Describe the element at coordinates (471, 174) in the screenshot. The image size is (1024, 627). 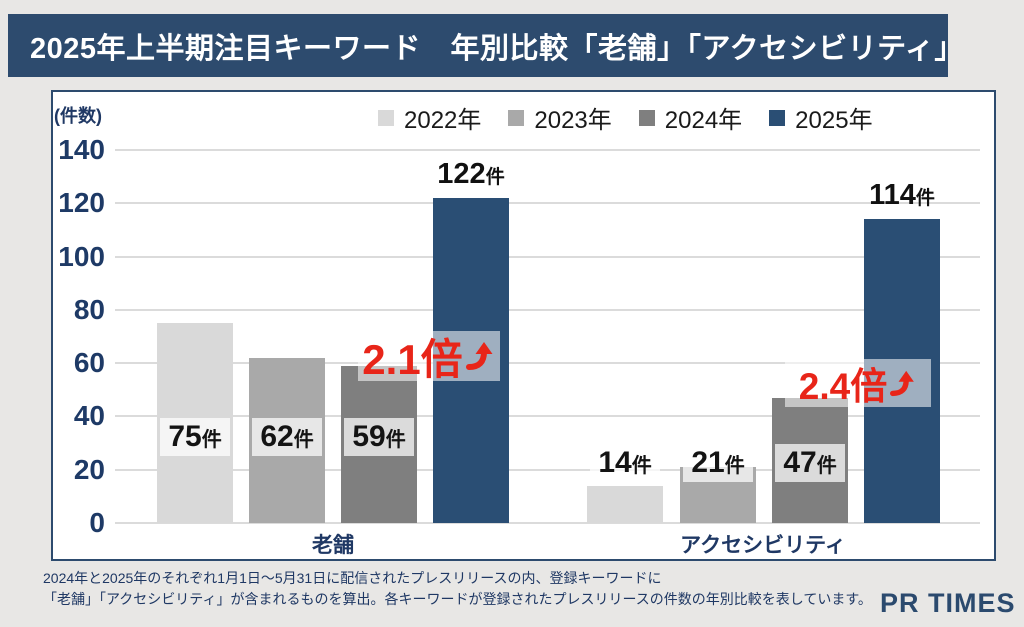
I see `bar-value-label: 122件` at that location.